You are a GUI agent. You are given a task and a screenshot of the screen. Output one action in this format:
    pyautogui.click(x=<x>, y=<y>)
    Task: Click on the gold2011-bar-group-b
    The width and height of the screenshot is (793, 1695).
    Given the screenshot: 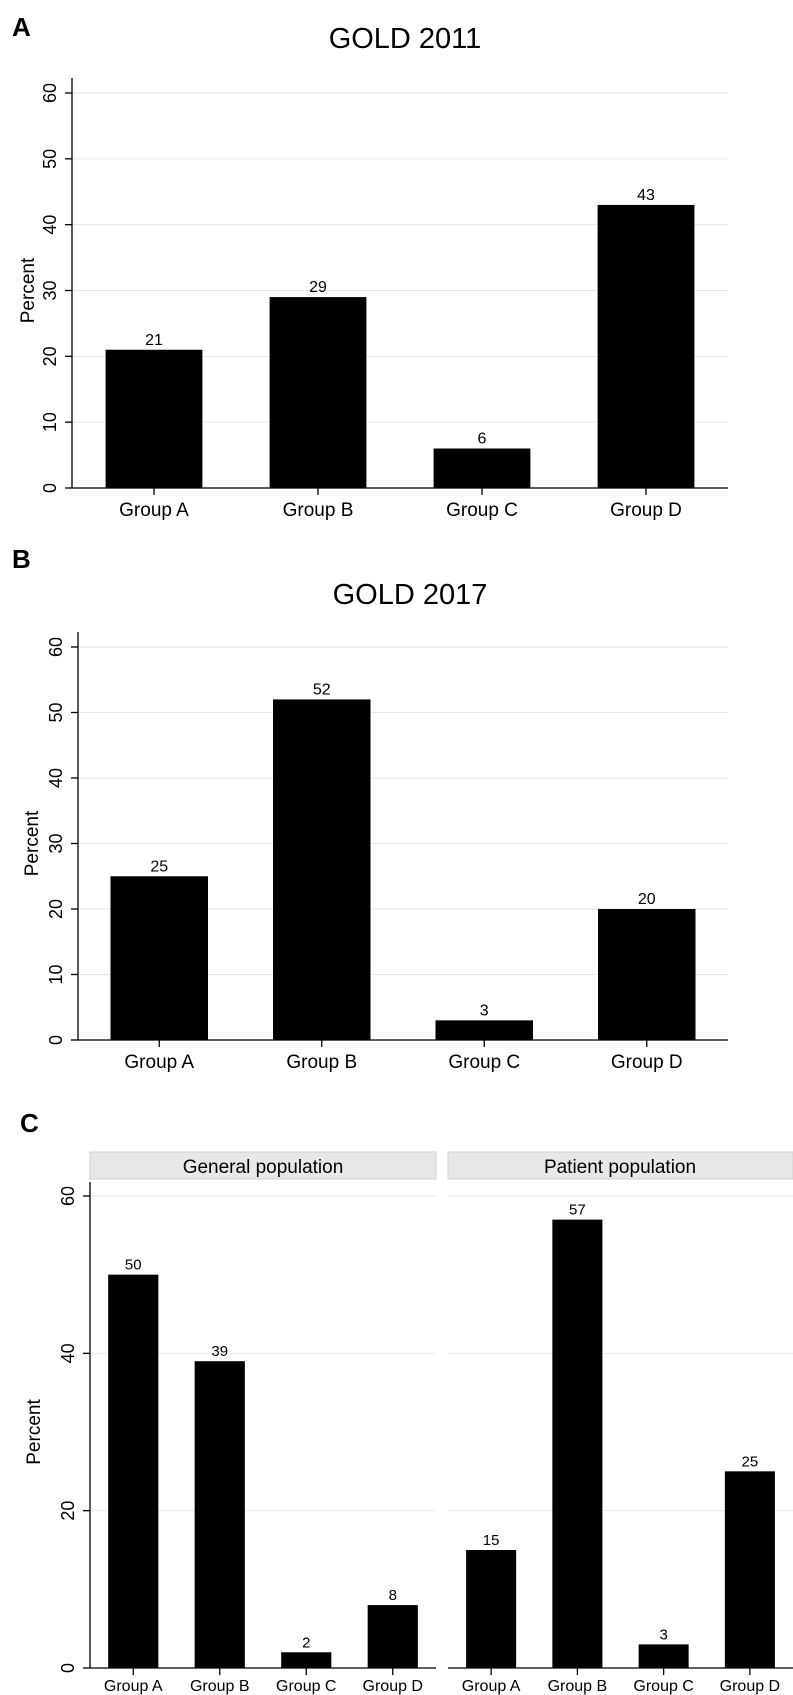 What is the action you would take?
    pyautogui.click(x=318, y=392)
    